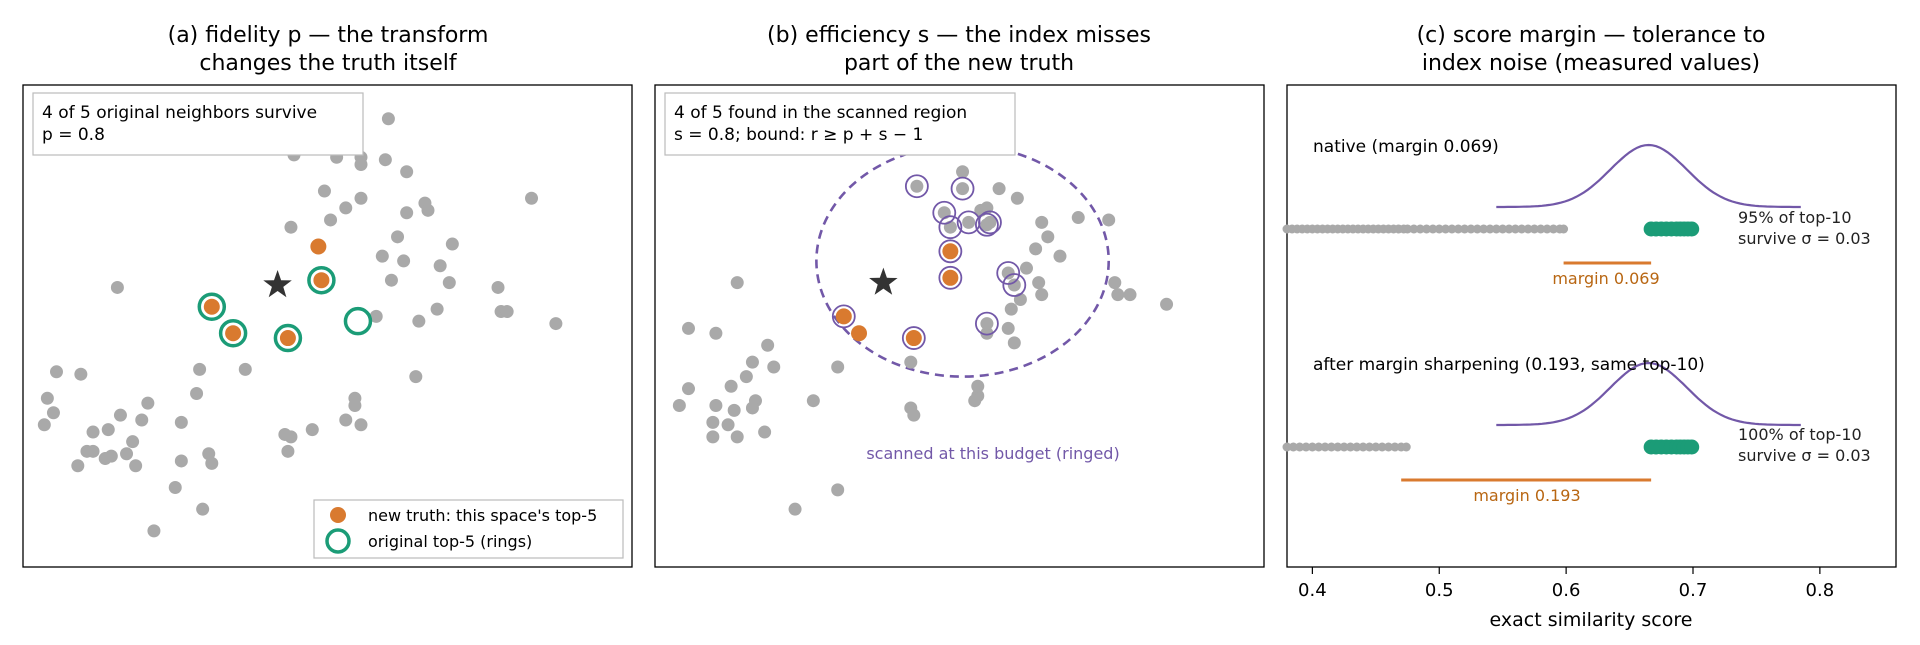 This screenshot has height=645, width=1920. Describe the element at coordinates (328, 63) in the screenshot. I see `panel-a-title-line2: changes the truth itself` at that location.